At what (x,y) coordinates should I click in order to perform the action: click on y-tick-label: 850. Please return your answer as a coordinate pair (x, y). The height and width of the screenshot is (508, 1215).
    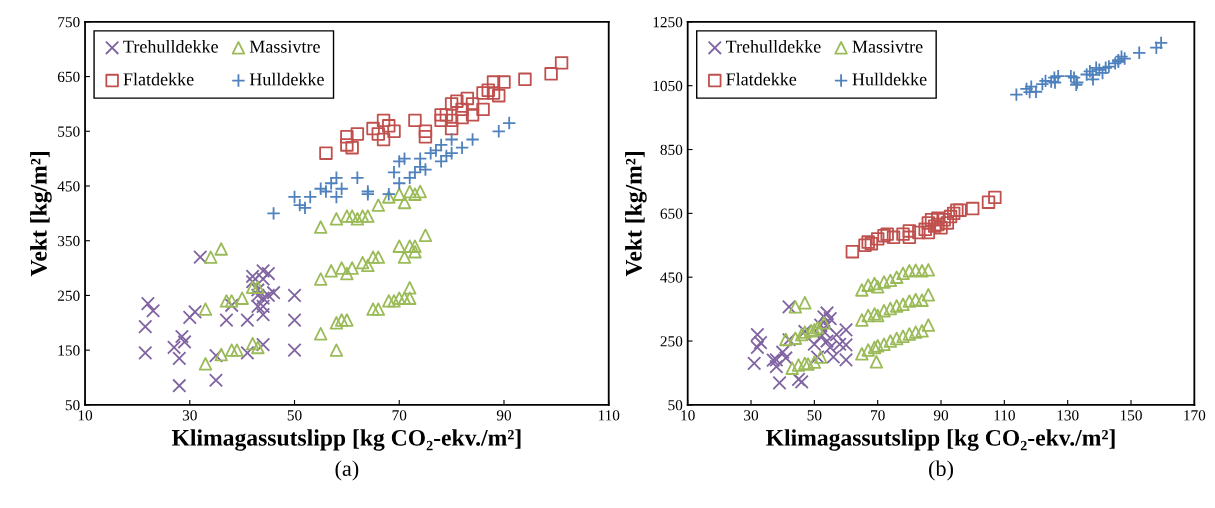
    Looking at the image, I should click on (671, 149).